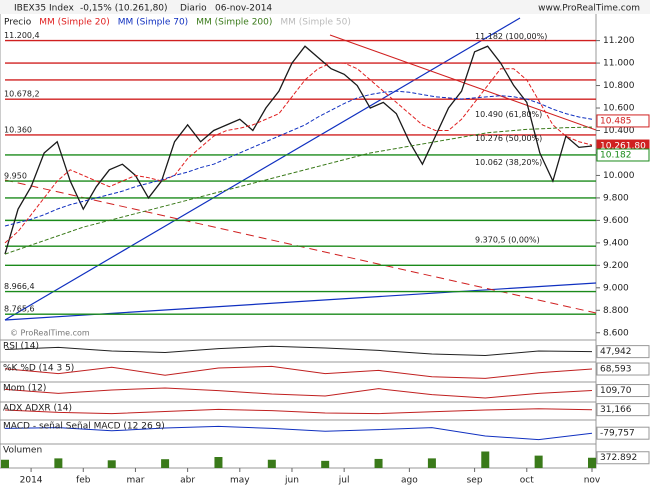  I want to click on level-label: 8.765,6, so click(19, 309).